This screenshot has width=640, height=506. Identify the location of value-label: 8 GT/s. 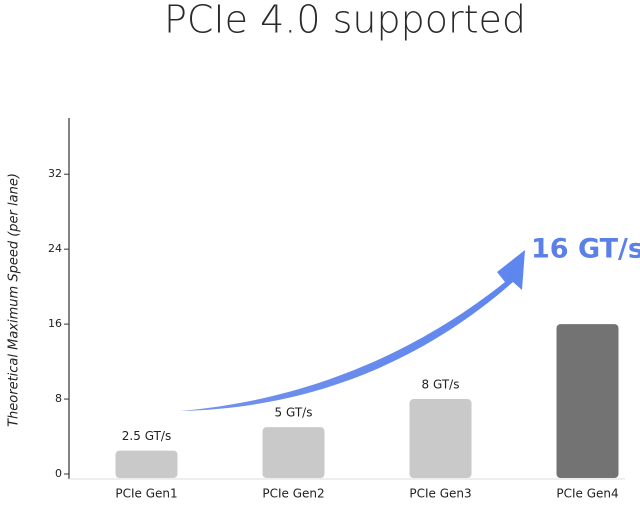
(441, 385).